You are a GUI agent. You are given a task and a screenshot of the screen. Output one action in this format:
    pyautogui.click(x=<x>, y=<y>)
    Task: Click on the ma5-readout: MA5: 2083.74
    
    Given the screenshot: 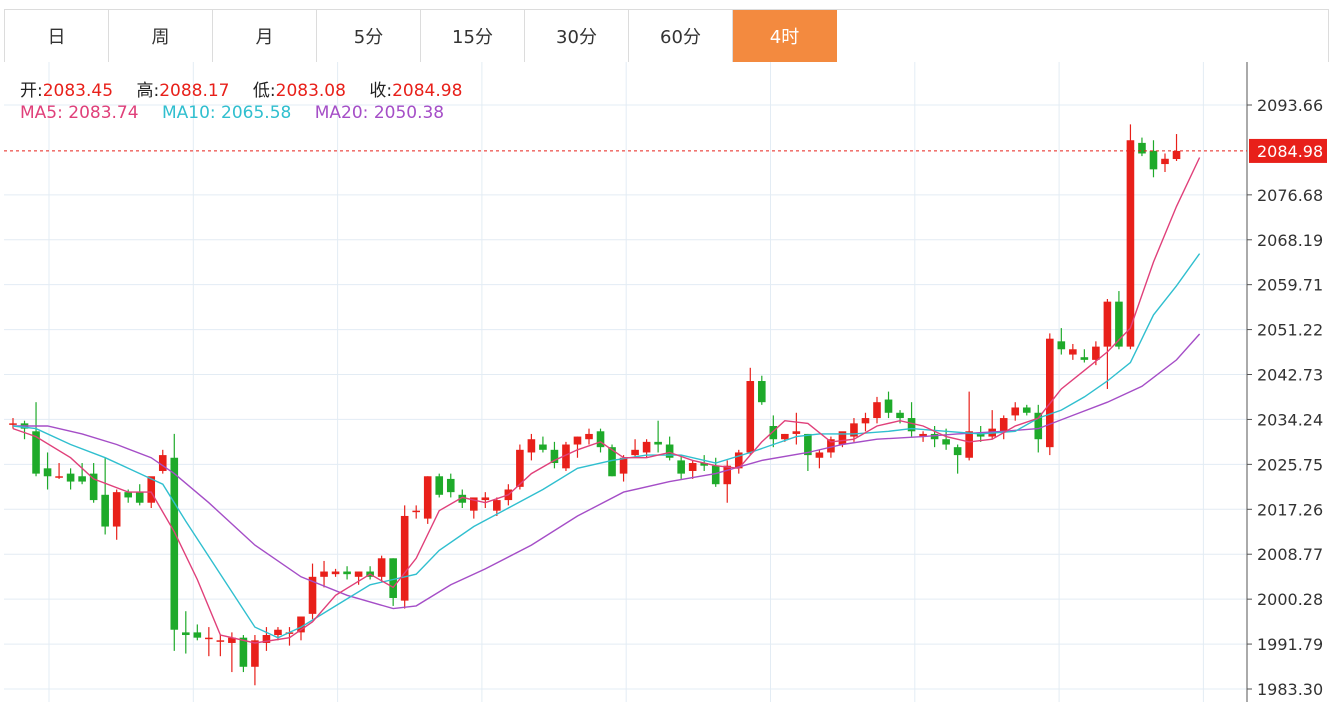 What is the action you would take?
    pyautogui.click(x=79, y=113)
    